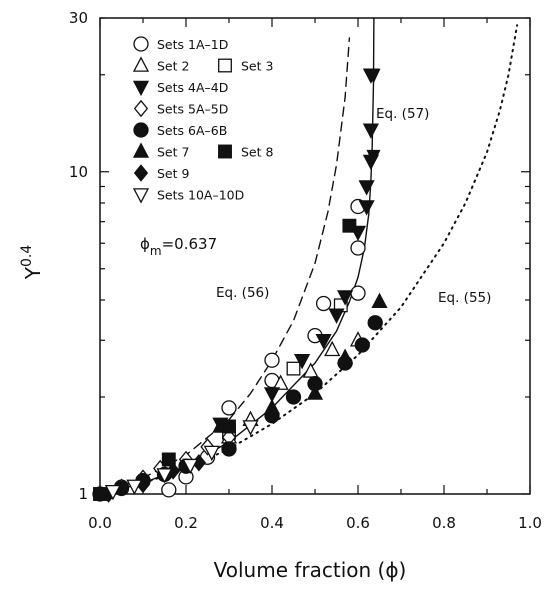 The height and width of the screenshot is (594, 550). Describe the element at coordinates (257, 152) in the screenshot. I see `legend-label: Set 8` at that location.